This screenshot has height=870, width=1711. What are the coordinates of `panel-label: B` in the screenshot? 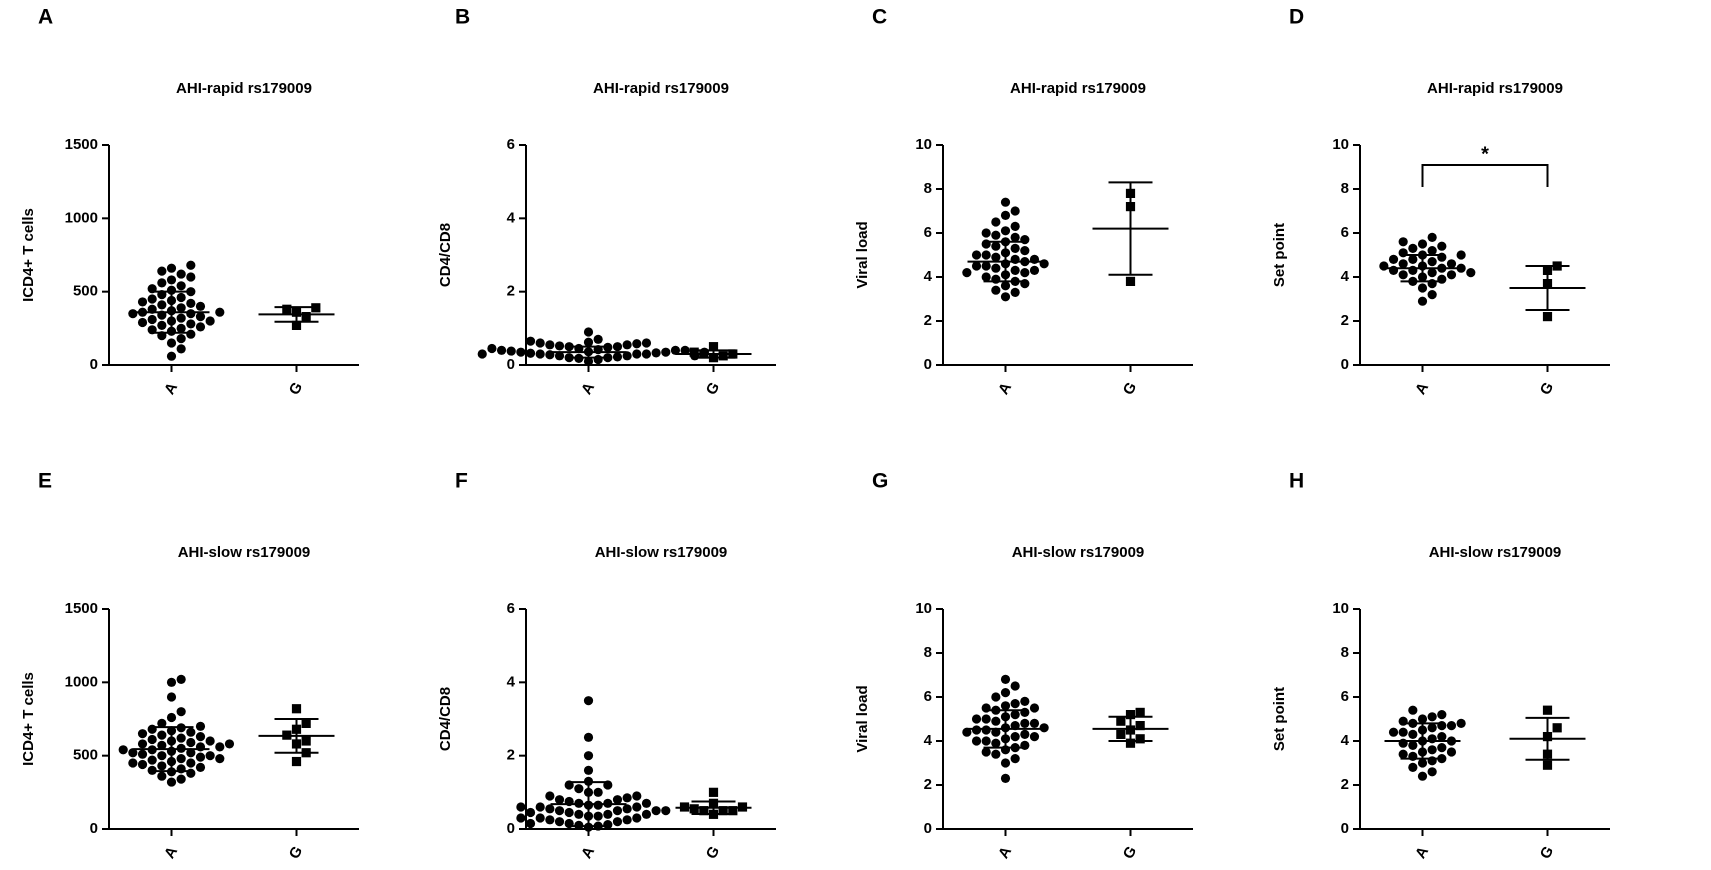 It's located at (462, 17).